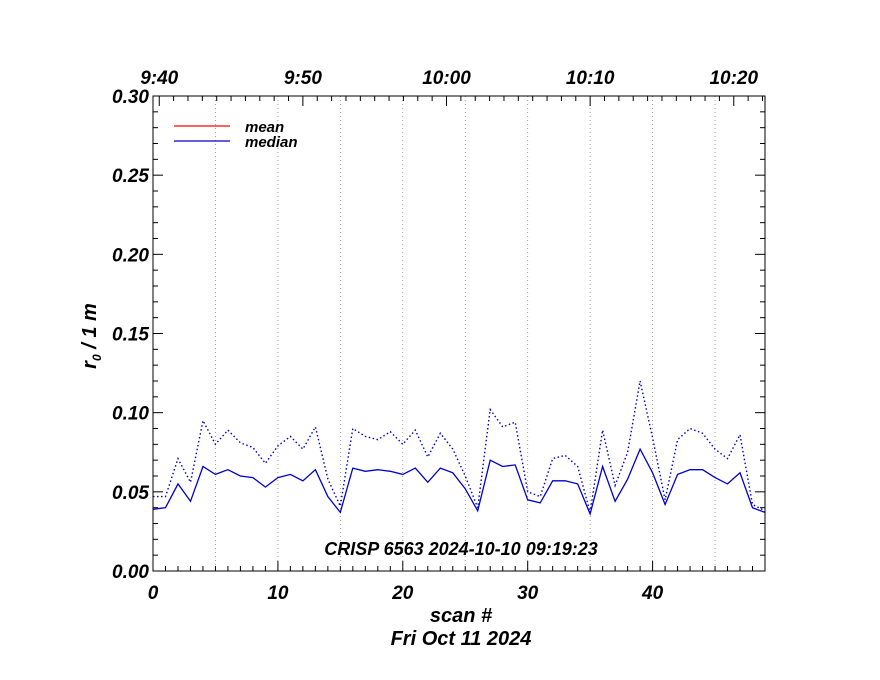 This screenshot has height=680, width=880. I want to click on legend-label-median: median, so click(271, 142).